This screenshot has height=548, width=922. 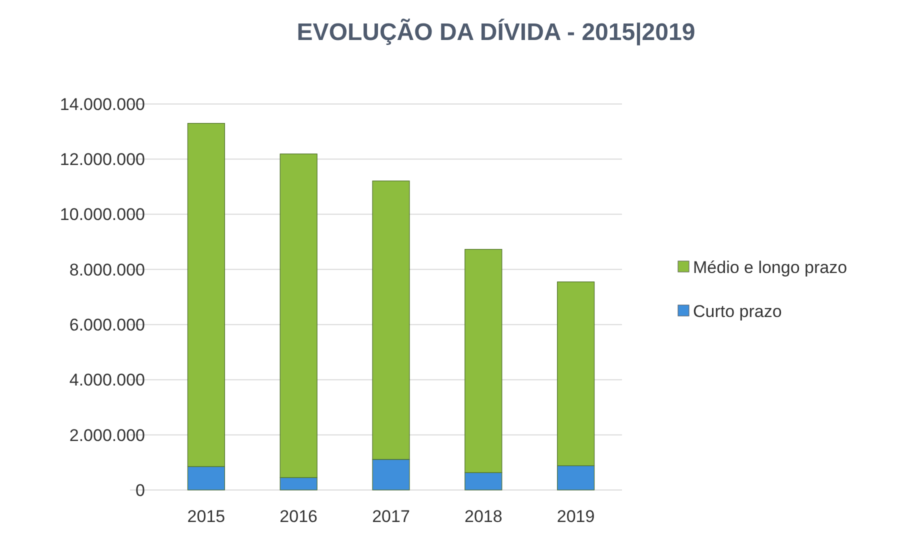 I want to click on x-tick-label: 2016, so click(x=299, y=516).